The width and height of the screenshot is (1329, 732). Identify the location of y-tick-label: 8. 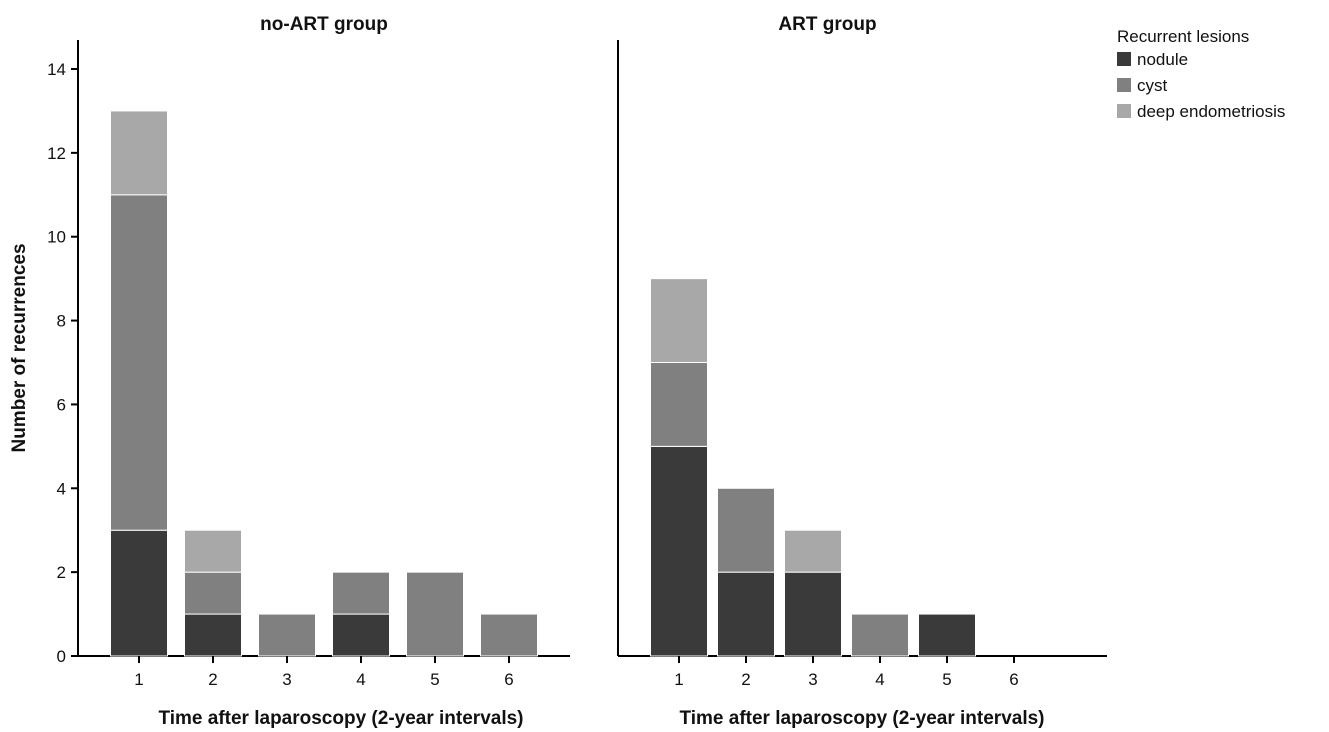
(61, 321).